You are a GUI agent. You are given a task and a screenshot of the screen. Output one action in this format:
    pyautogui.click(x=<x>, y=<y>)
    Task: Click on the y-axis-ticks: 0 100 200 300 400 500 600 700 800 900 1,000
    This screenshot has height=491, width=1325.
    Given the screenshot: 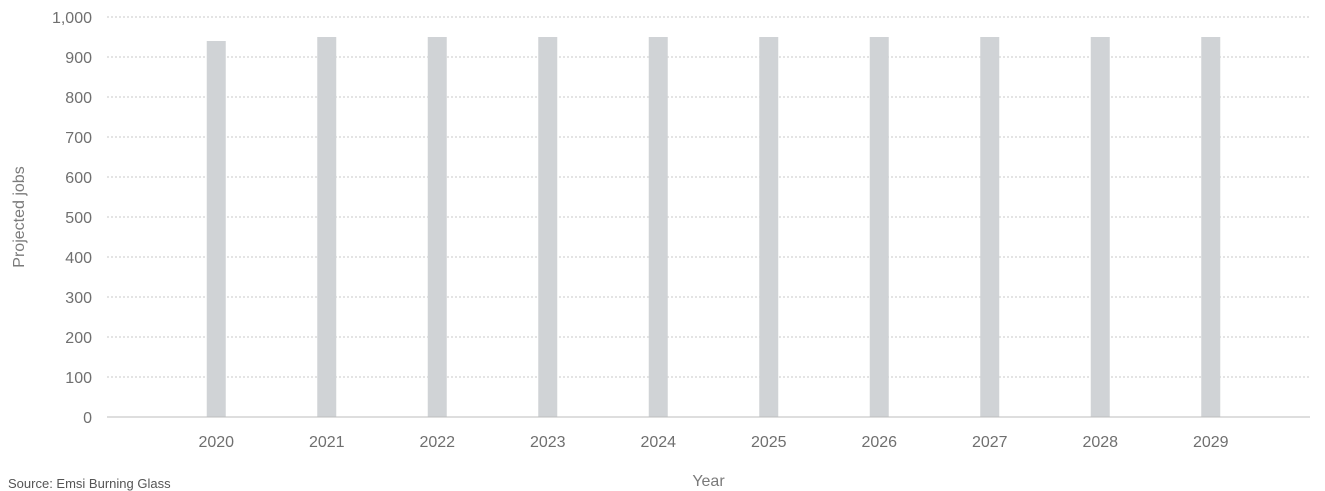 What is the action you would take?
    pyautogui.click(x=72, y=218)
    